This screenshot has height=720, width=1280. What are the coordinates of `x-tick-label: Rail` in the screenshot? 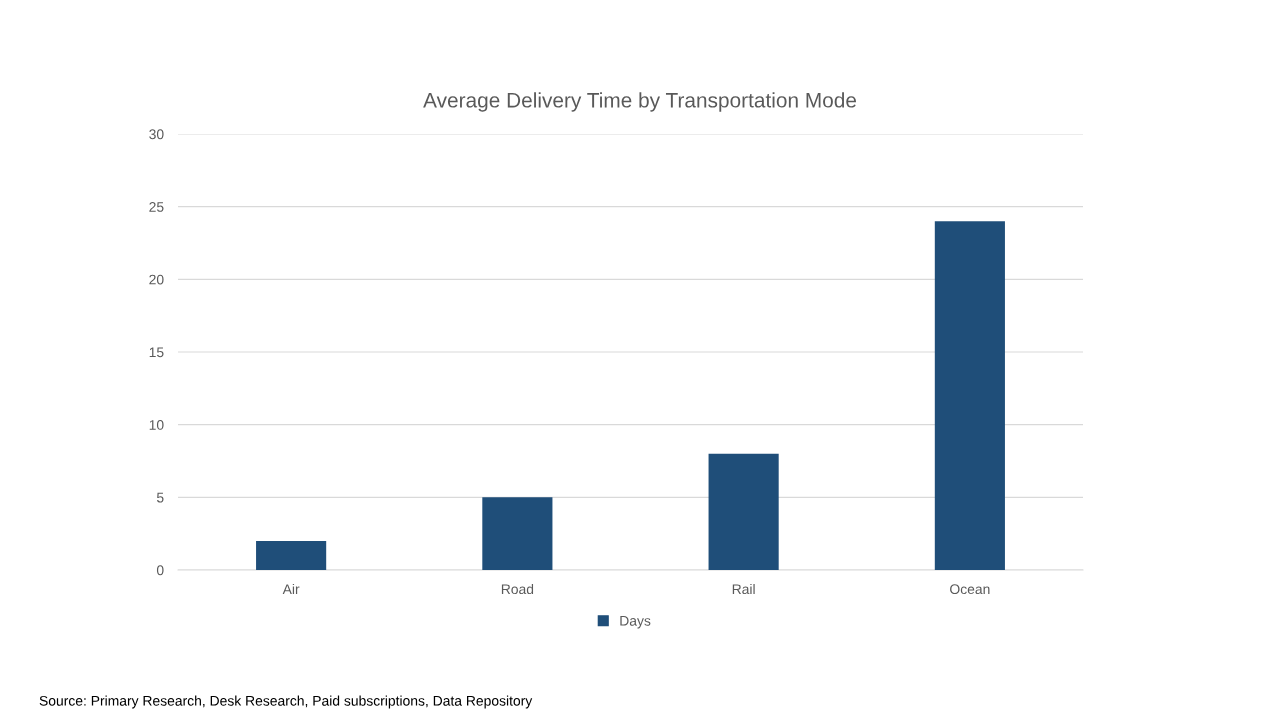 It's located at (743, 589).